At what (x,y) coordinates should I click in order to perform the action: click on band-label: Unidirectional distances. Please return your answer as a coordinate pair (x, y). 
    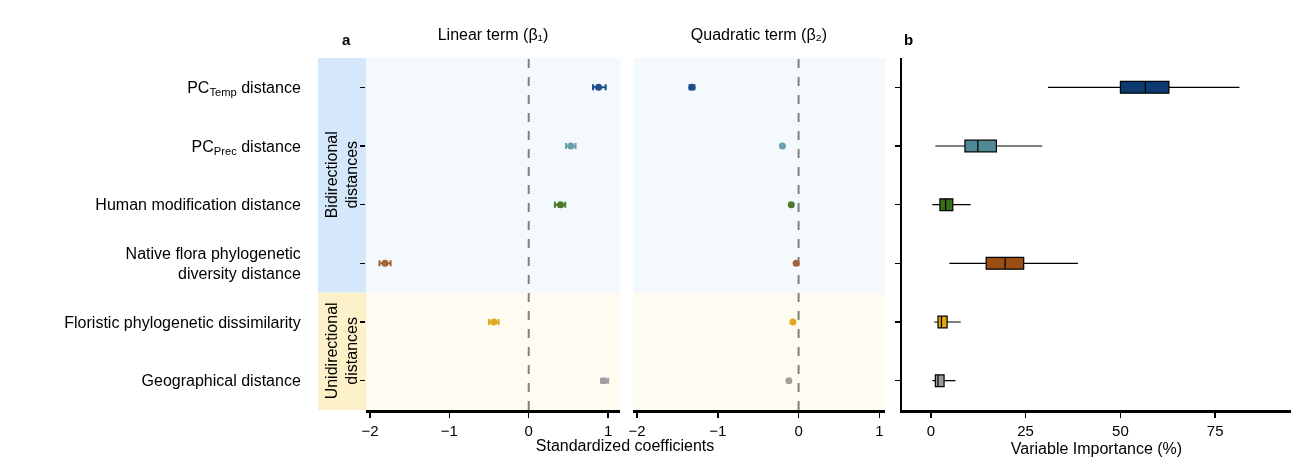
    Looking at the image, I should click on (341, 351).